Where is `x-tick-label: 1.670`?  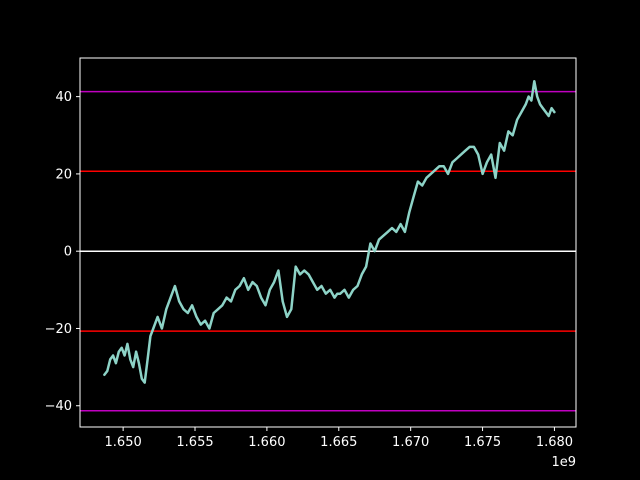
x-tick-label: 1.670 is located at coordinates (410, 442).